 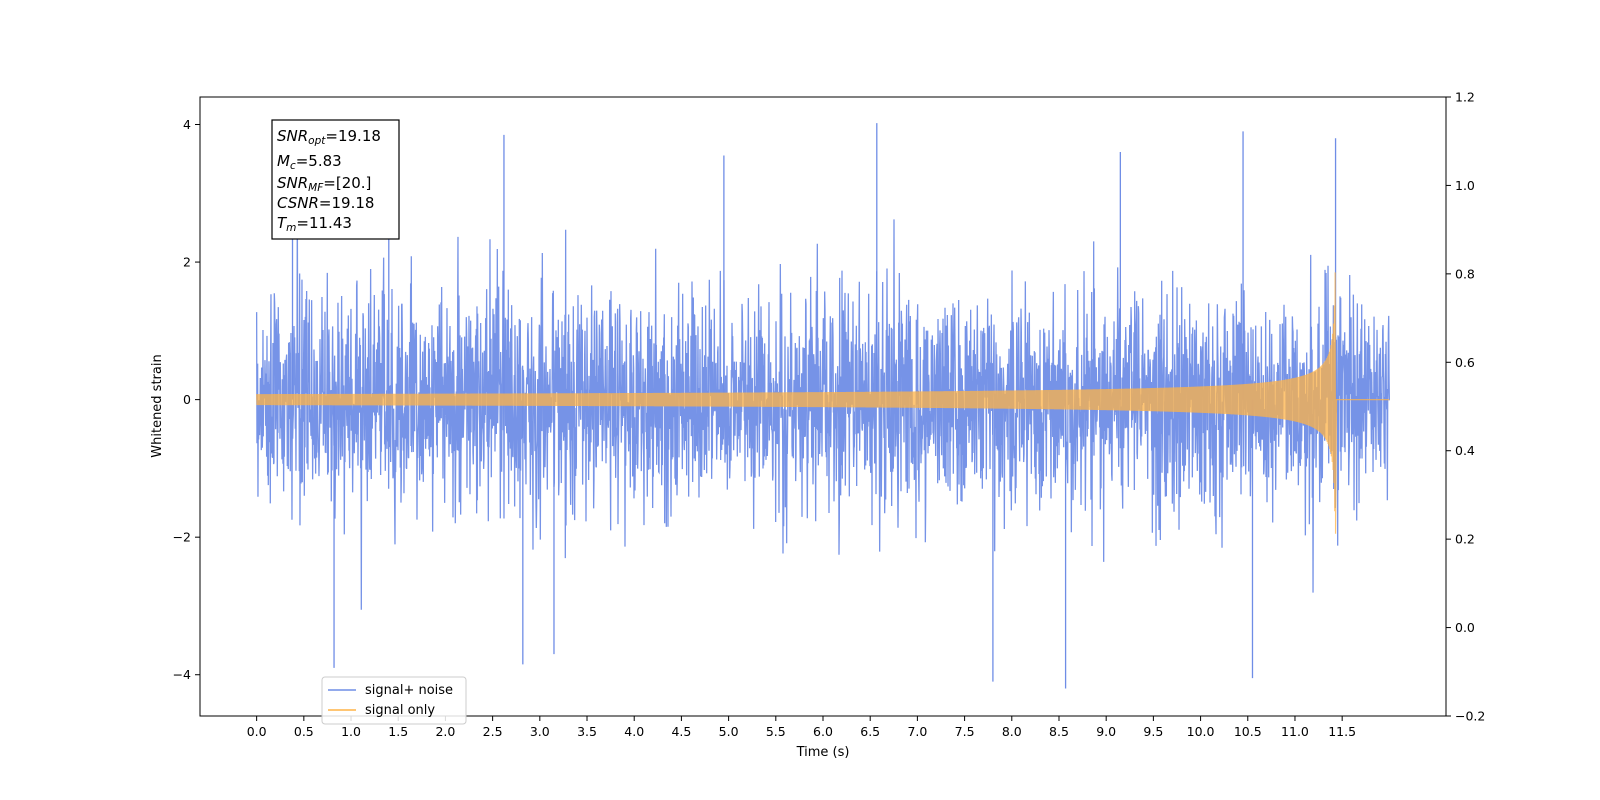 I want to click on y-axis-label: Whitened strain, so click(x=157, y=405).